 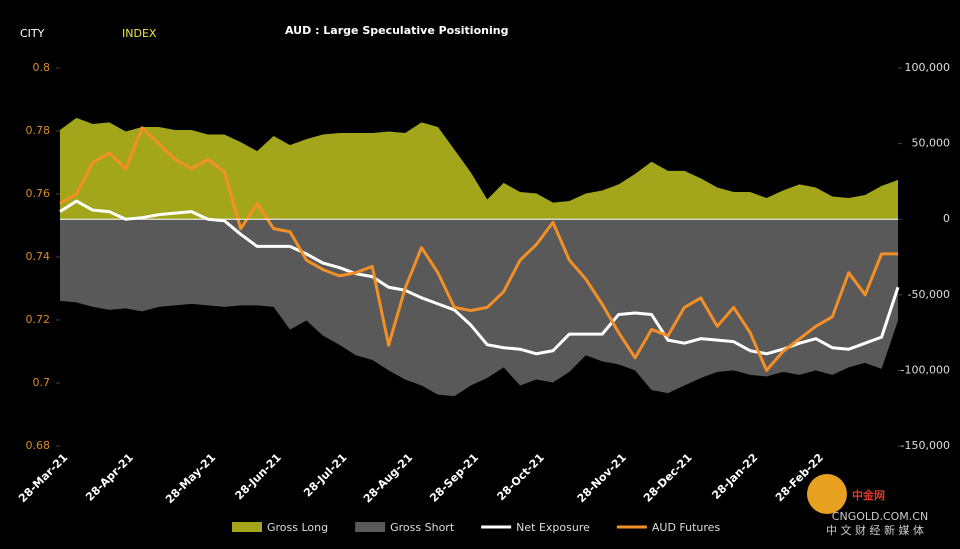 What do you see at coordinates (925, 369) in the screenshot?
I see `y2-tick-label: -100,000` at bounding box center [925, 369].